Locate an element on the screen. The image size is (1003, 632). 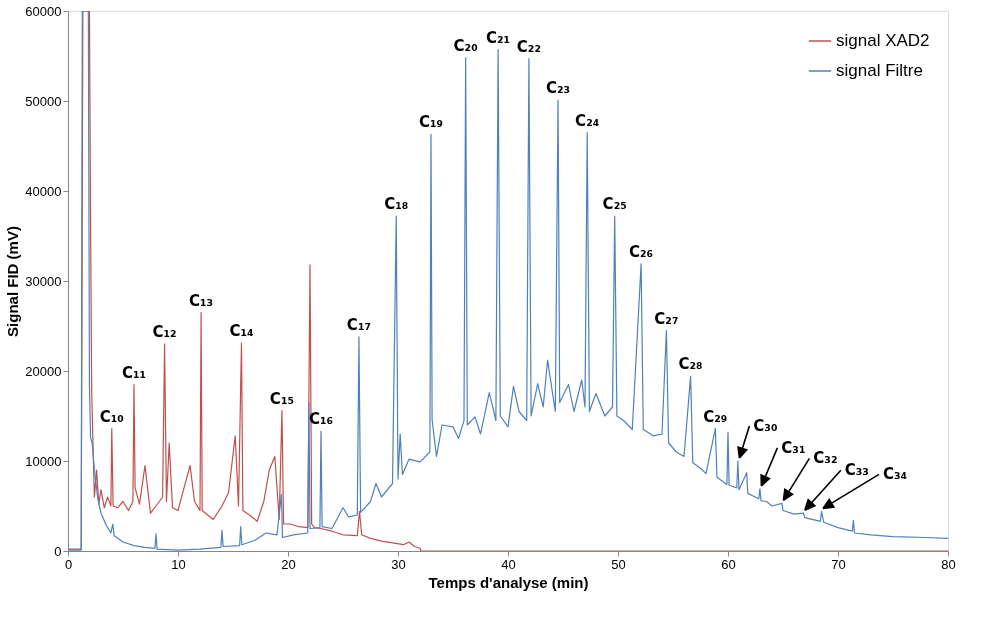
x-tick-label: 60 is located at coordinates (728, 564).